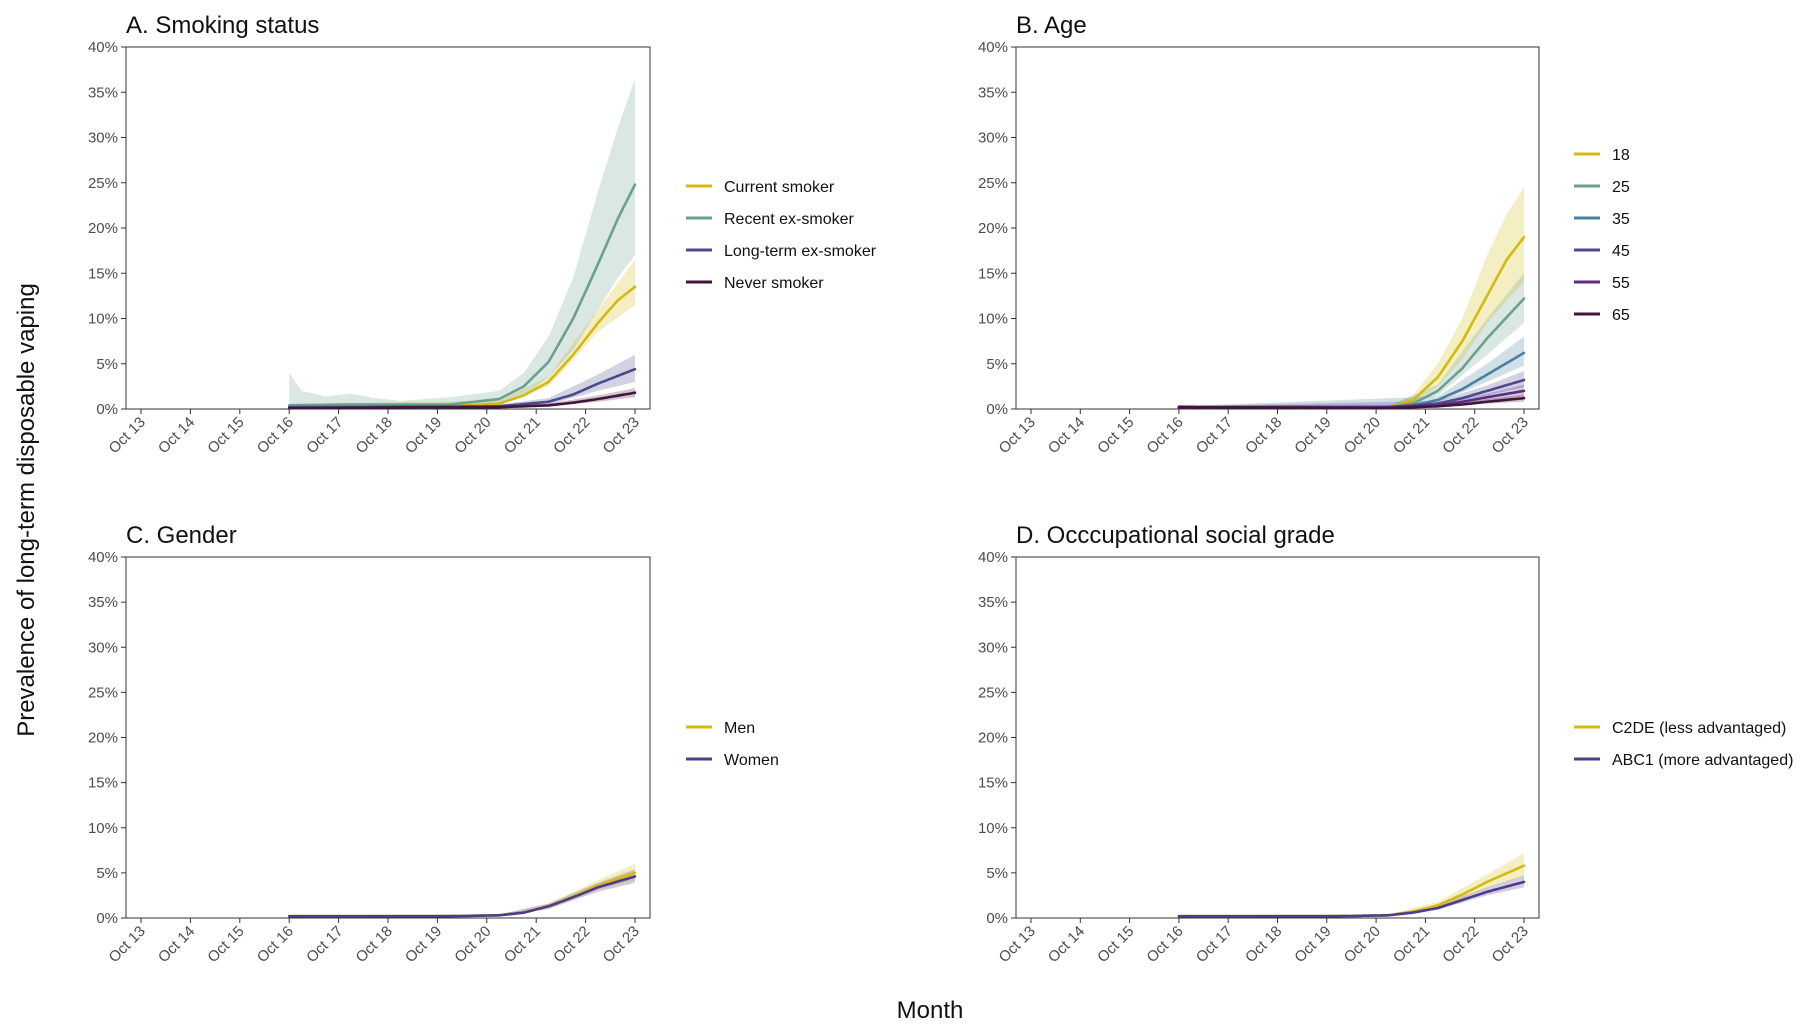 The image size is (1819, 1028). What do you see at coordinates (1702, 760) in the screenshot?
I see `legend-label: ABC1 (more advantaged)` at bounding box center [1702, 760].